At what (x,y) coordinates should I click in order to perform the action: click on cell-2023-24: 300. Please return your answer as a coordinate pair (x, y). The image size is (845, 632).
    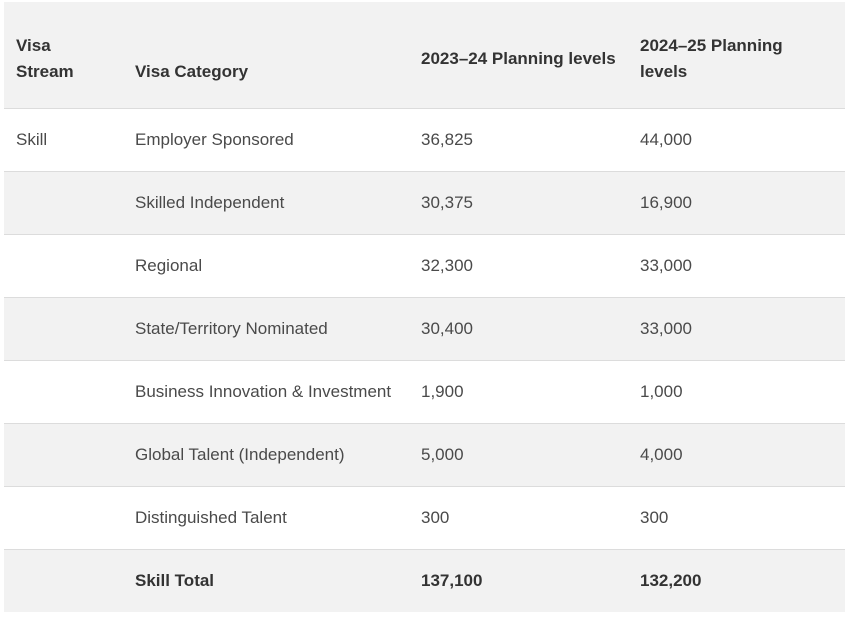
    Looking at the image, I should click on (518, 518).